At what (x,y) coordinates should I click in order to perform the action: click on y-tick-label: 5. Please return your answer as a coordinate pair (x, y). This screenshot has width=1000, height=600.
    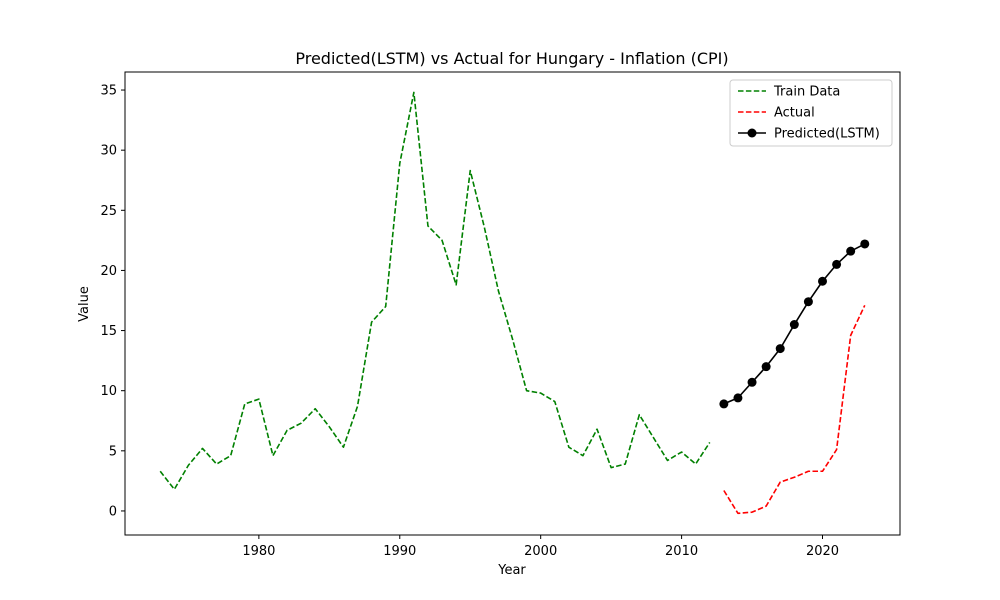
    Looking at the image, I should click on (113, 451).